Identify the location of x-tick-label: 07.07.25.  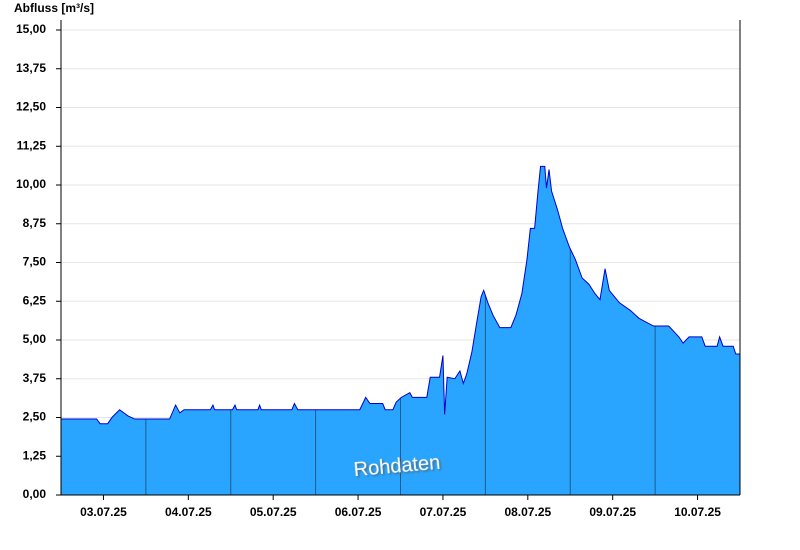
(443, 512).